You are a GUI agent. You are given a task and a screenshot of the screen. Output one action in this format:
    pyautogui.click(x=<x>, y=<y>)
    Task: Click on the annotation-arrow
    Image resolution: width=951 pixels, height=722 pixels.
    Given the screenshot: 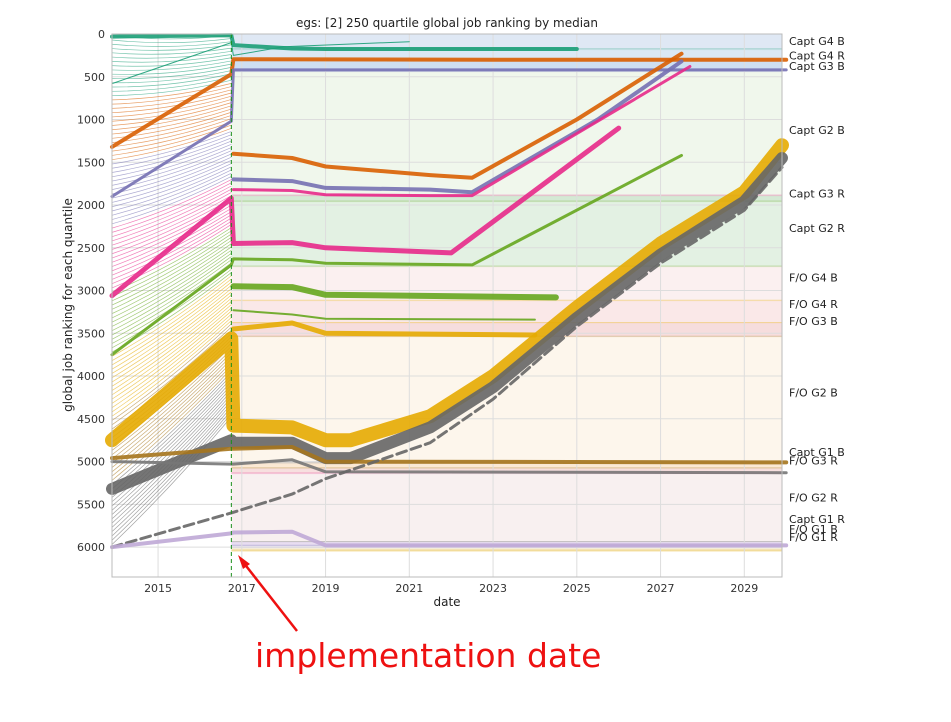 What is the action you would take?
    pyautogui.click(x=268, y=593)
    